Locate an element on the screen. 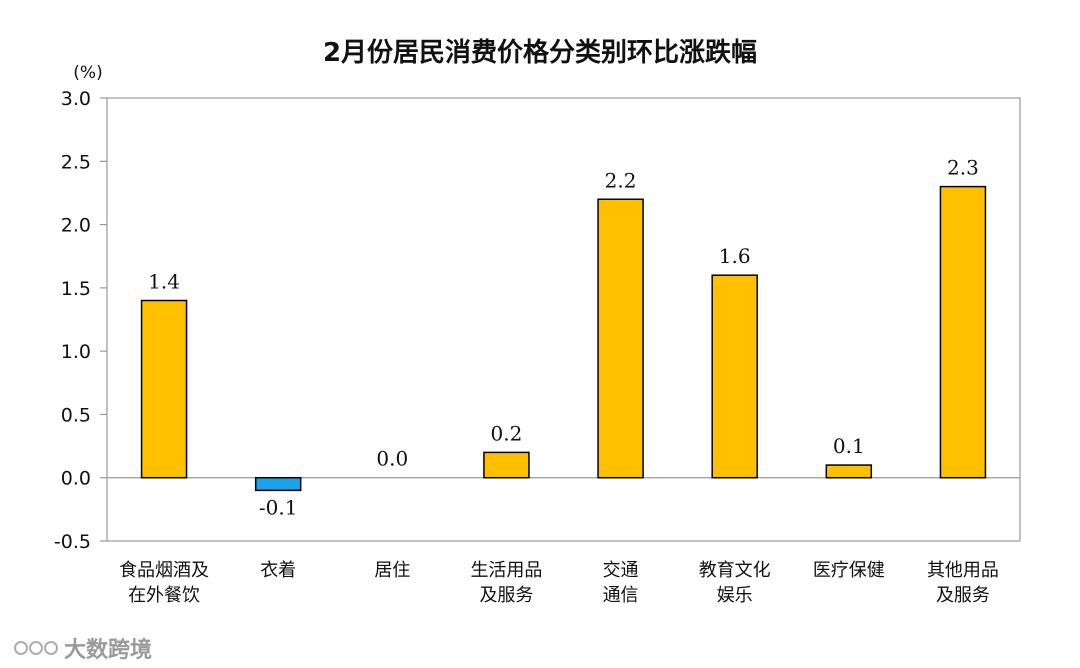 The image size is (1080, 668). category-label: 居住 is located at coordinates (392, 570).